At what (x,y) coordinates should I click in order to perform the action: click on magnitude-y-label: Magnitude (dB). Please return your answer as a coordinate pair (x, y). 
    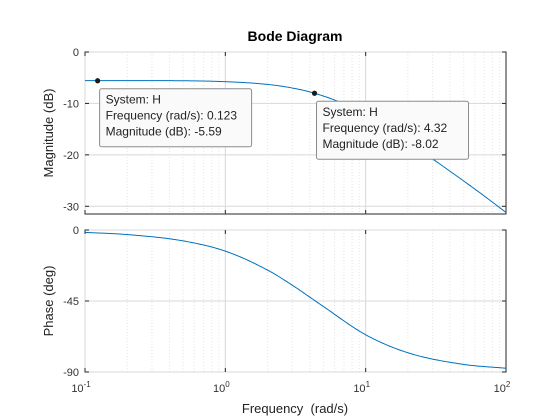
    Looking at the image, I should click on (48, 133).